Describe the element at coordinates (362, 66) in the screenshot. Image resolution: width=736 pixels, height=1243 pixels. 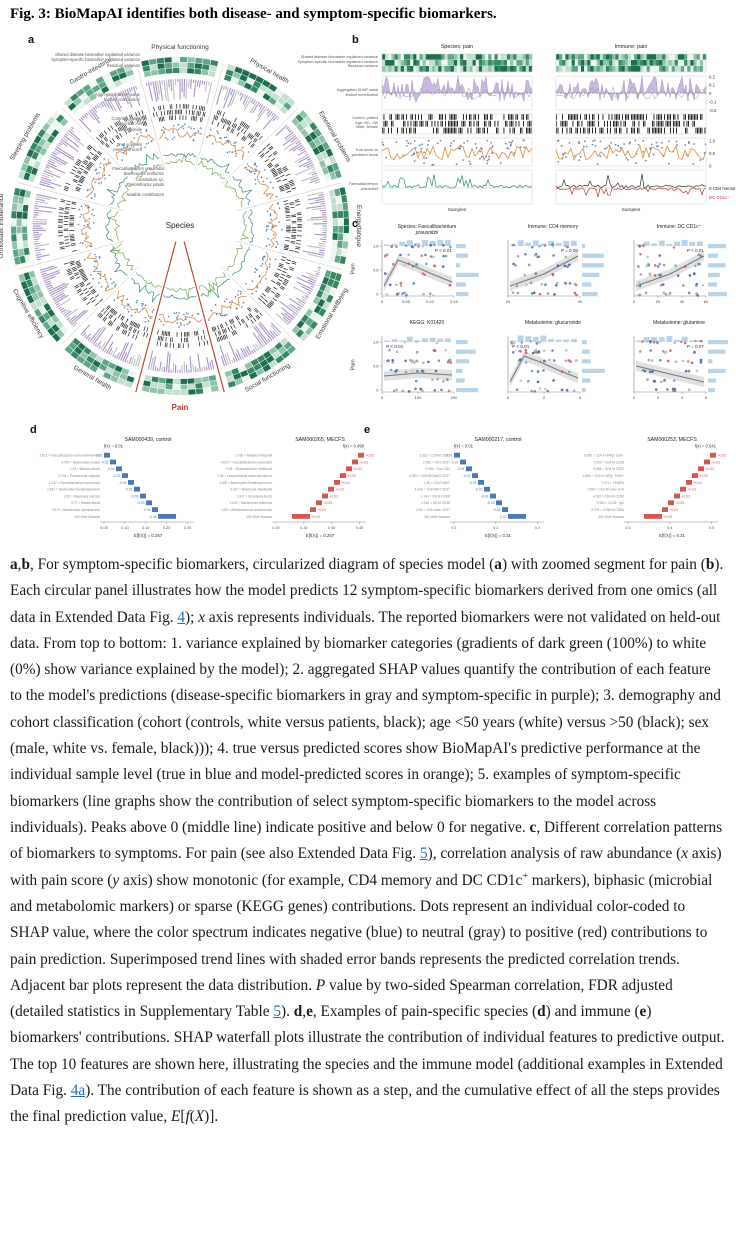
I see `legend-line: Residual variance` at that location.